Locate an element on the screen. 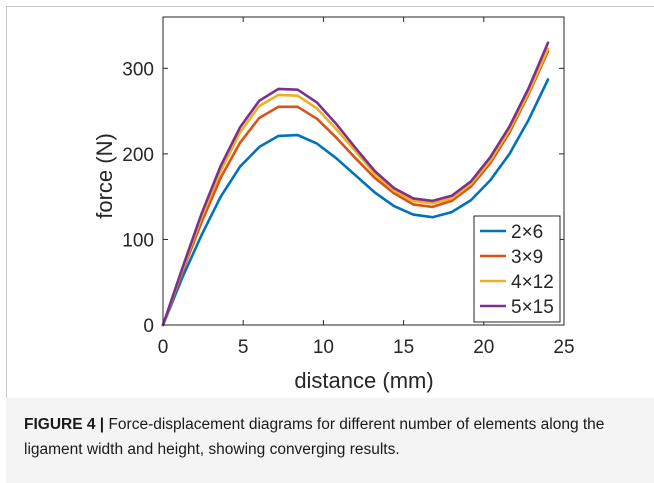  y-tick-label: 100 is located at coordinates (138, 240).